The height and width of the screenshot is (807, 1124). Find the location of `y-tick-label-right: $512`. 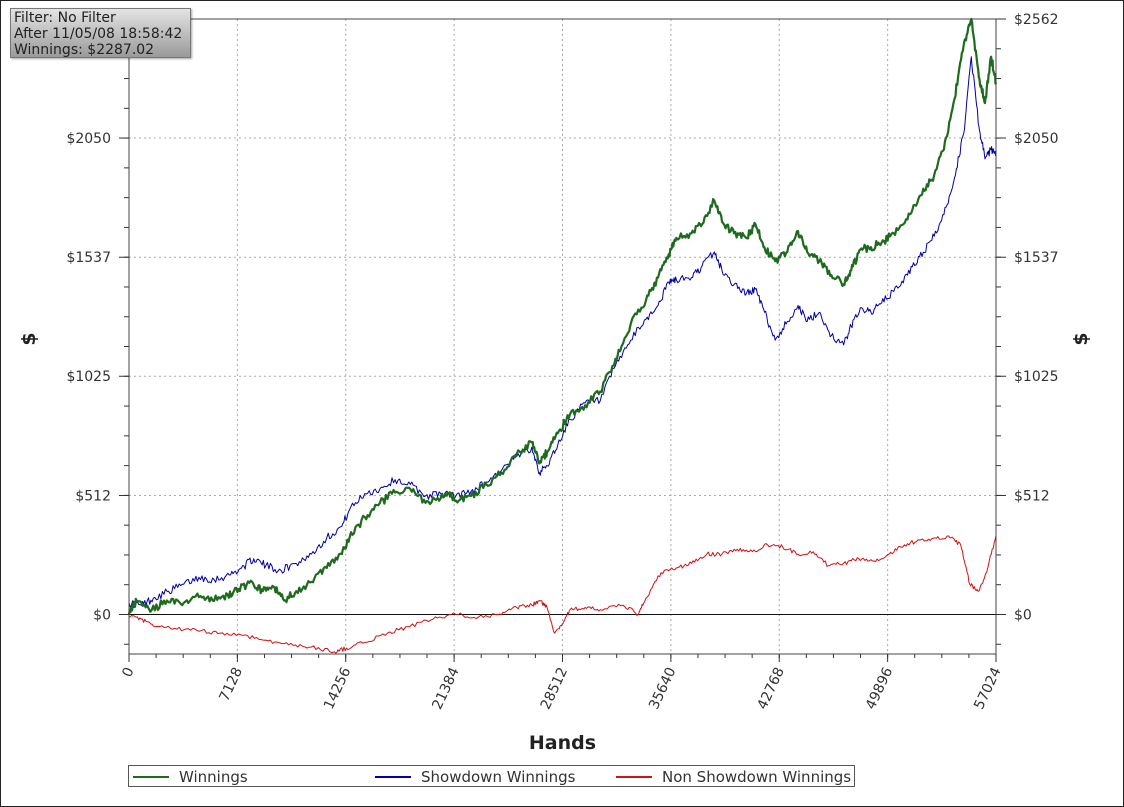

y-tick-label-right: $512 is located at coordinates (1032, 496).